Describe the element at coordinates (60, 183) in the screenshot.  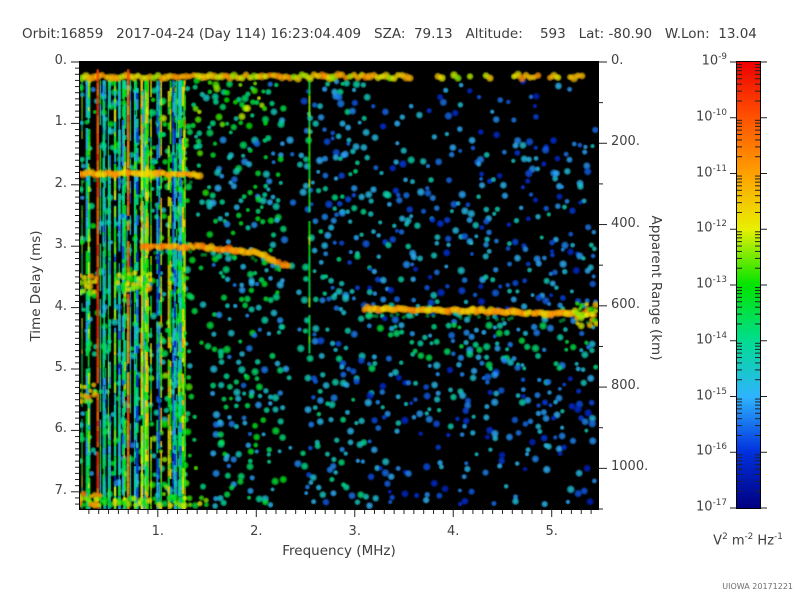
I see `y-tick-label: 2.` at that location.